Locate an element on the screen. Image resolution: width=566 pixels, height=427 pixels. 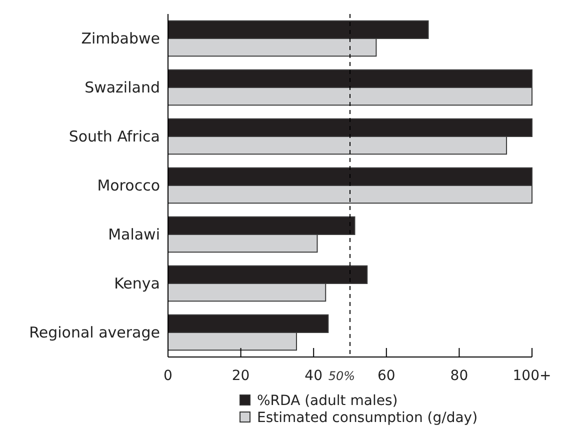
x-tick-label: 0 is located at coordinates (168, 376).